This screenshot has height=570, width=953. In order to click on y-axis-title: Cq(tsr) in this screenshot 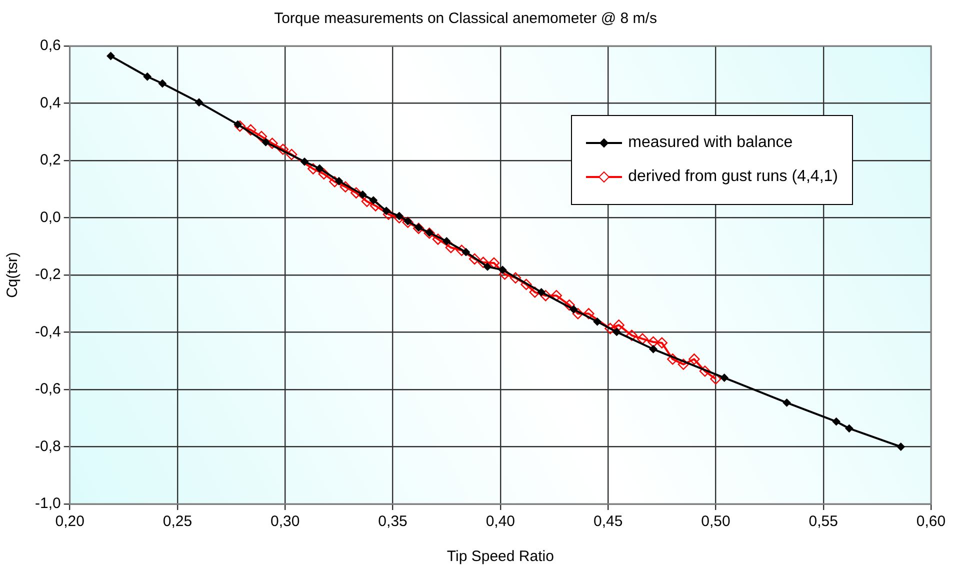, I will do `click(13, 275)`.